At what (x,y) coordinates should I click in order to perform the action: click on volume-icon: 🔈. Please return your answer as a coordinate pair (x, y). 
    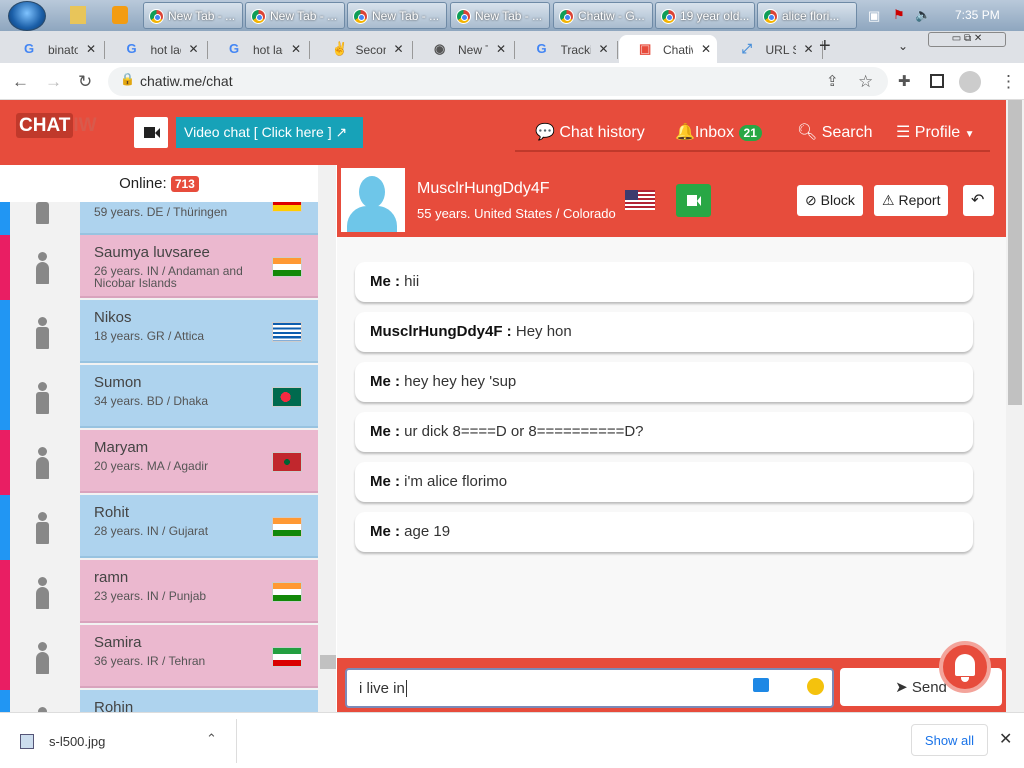
    Looking at the image, I should click on (923, 14).